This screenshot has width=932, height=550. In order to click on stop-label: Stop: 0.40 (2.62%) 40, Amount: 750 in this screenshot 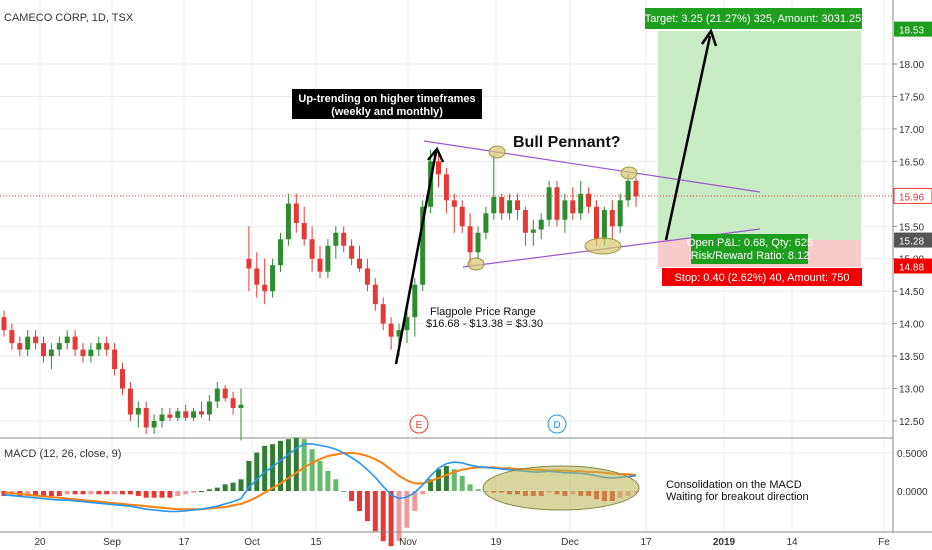, I will do `click(762, 278)`.